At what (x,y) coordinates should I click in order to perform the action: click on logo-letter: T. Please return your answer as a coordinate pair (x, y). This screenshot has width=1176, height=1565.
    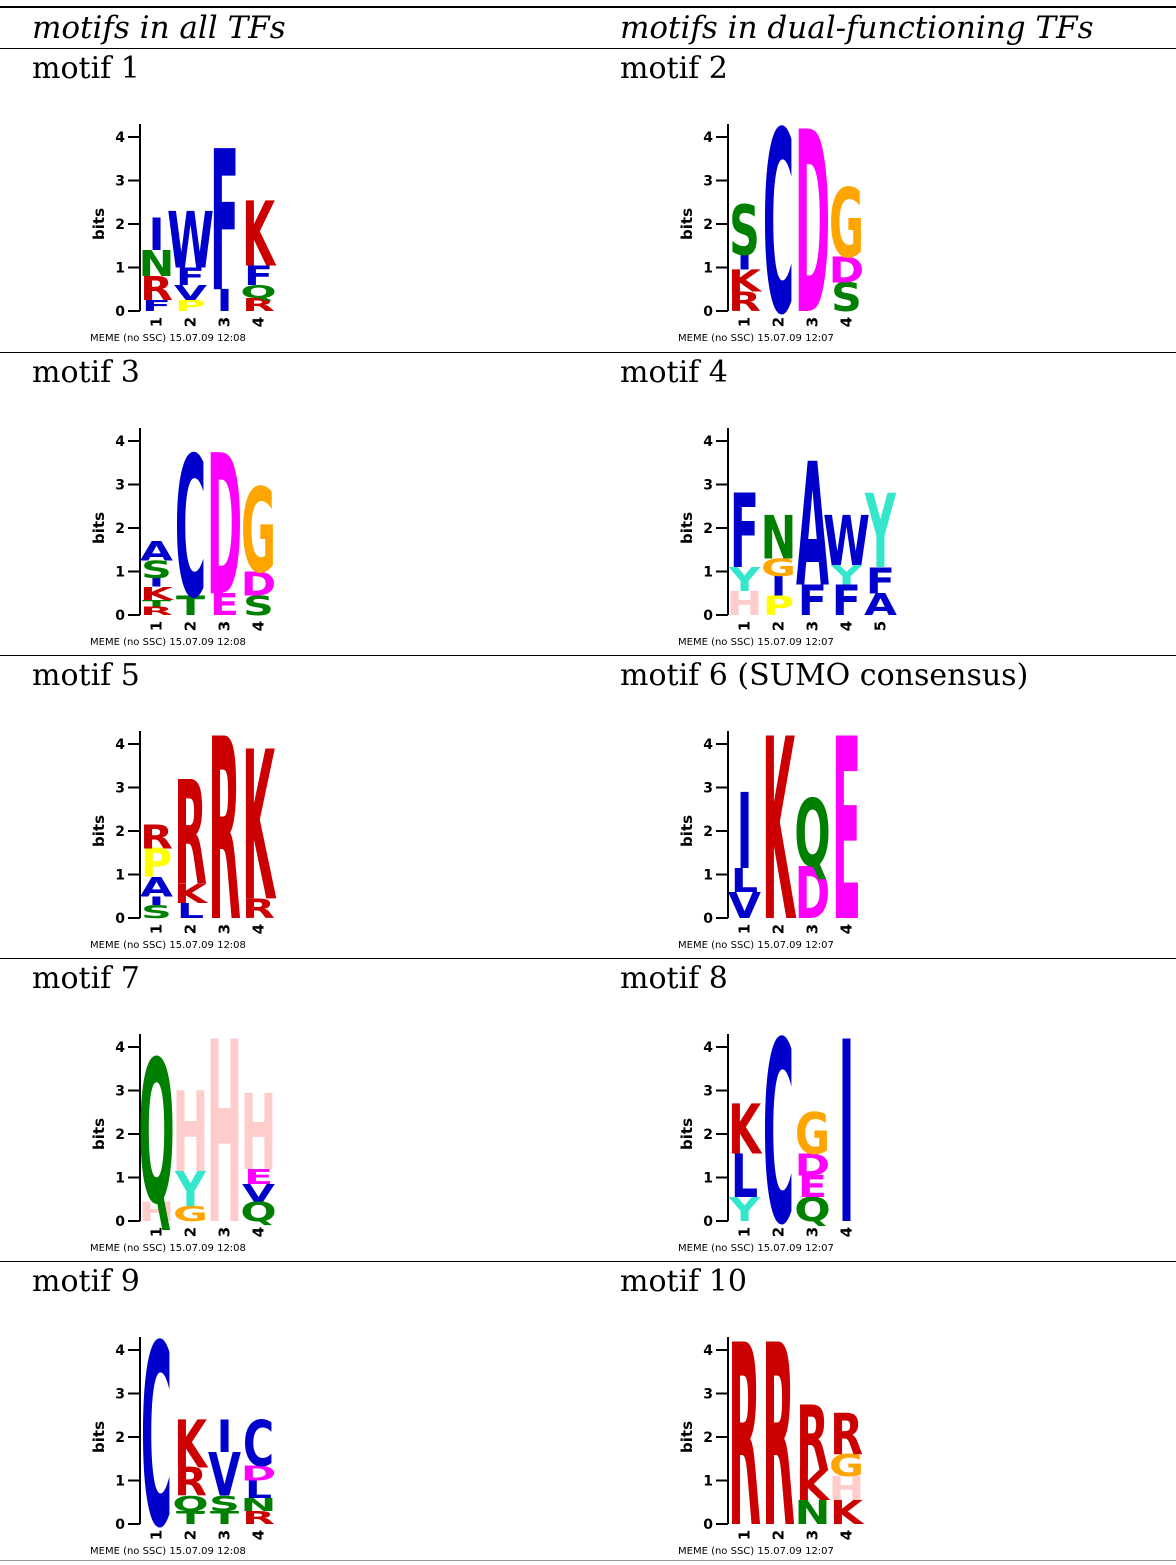
    Looking at the image, I should click on (191, 1518).